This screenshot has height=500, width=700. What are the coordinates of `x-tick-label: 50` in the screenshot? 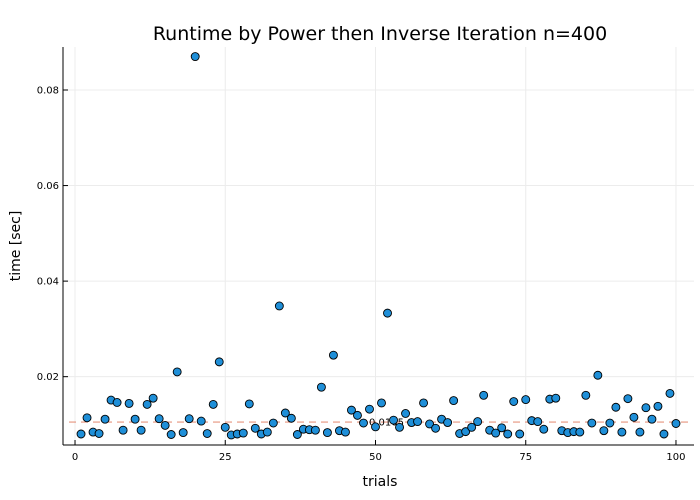 It's located at (375, 457).